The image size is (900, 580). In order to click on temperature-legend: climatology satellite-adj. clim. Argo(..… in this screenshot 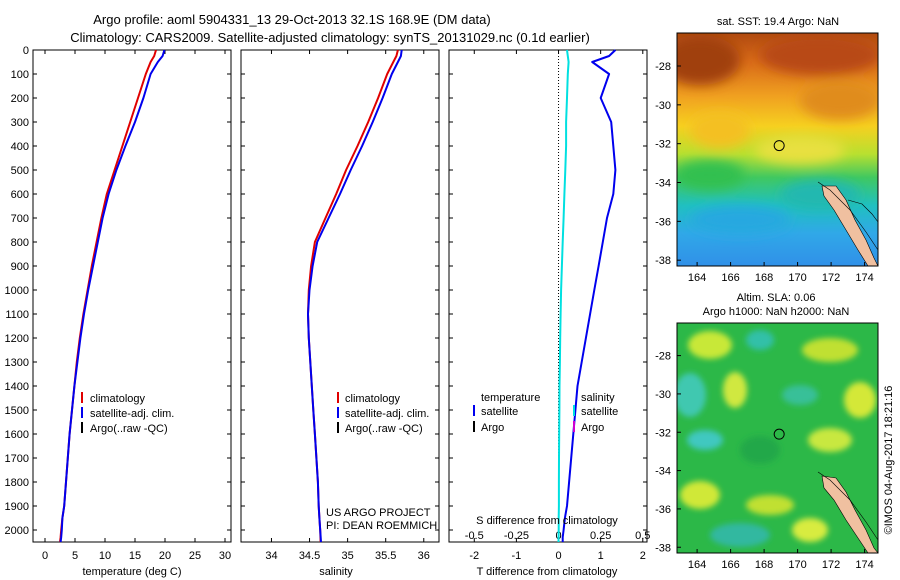, I will do `click(127, 413)`.